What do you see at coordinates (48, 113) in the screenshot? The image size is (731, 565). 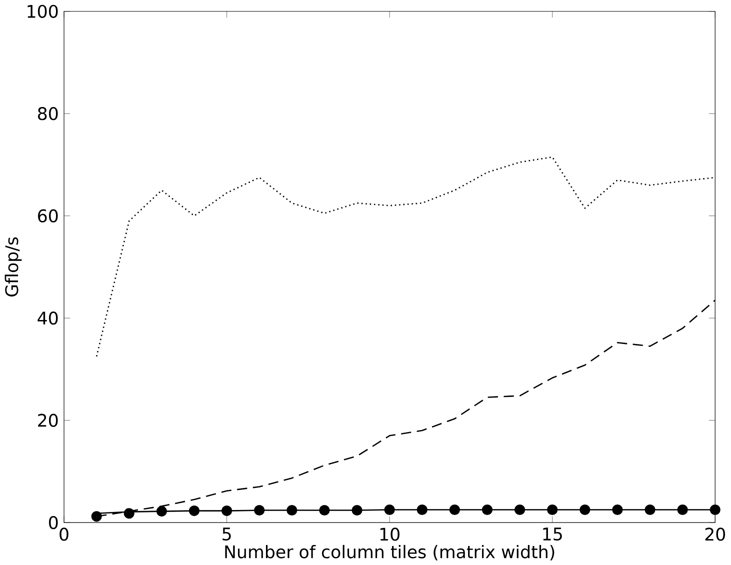 I see `y-tick-label: 80` at bounding box center [48, 113].